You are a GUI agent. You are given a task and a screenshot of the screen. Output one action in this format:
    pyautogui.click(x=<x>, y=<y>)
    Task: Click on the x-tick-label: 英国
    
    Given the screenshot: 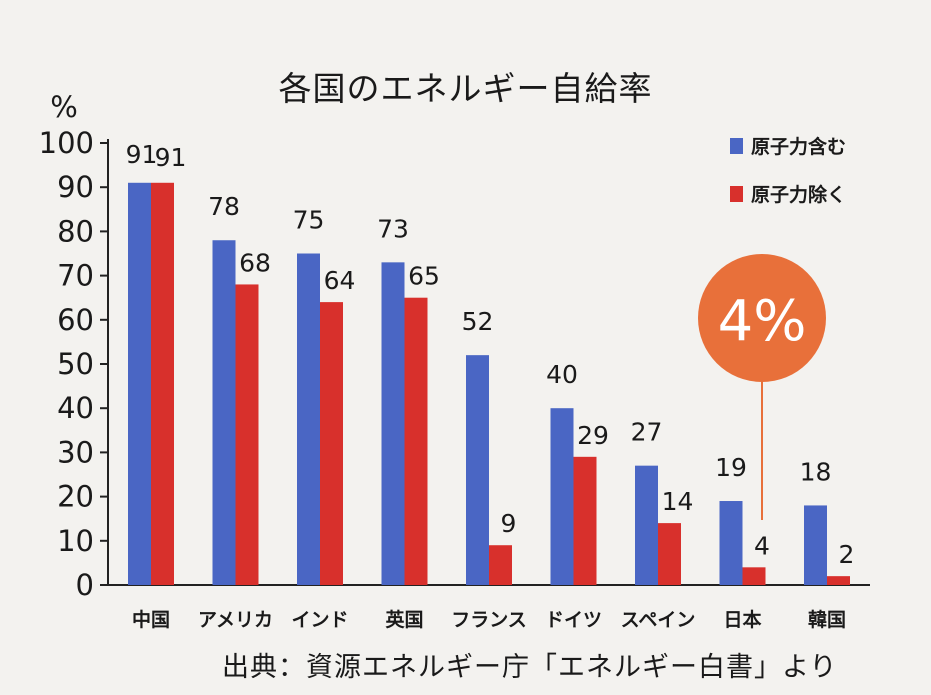 What is the action you would take?
    pyautogui.click(x=404, y=619)
    